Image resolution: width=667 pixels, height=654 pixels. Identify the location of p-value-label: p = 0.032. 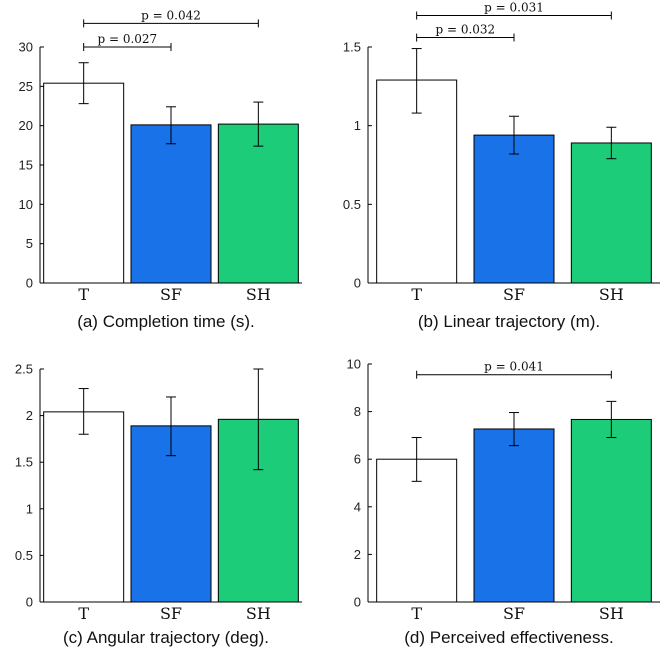
(465, 30).